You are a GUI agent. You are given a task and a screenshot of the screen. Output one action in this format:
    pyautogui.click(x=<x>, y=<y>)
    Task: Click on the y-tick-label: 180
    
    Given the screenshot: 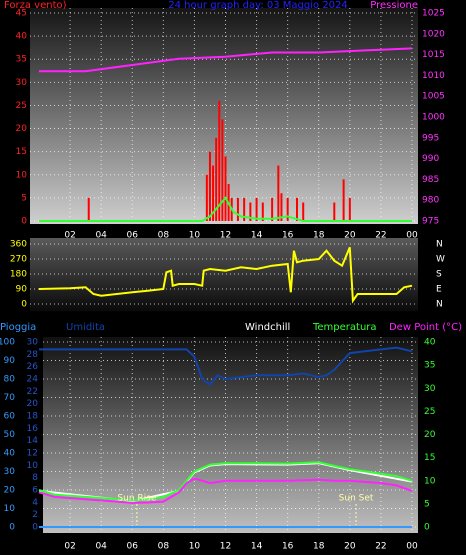 What is the action you would take?
    pyautogui.click(x=18, y=275)
    